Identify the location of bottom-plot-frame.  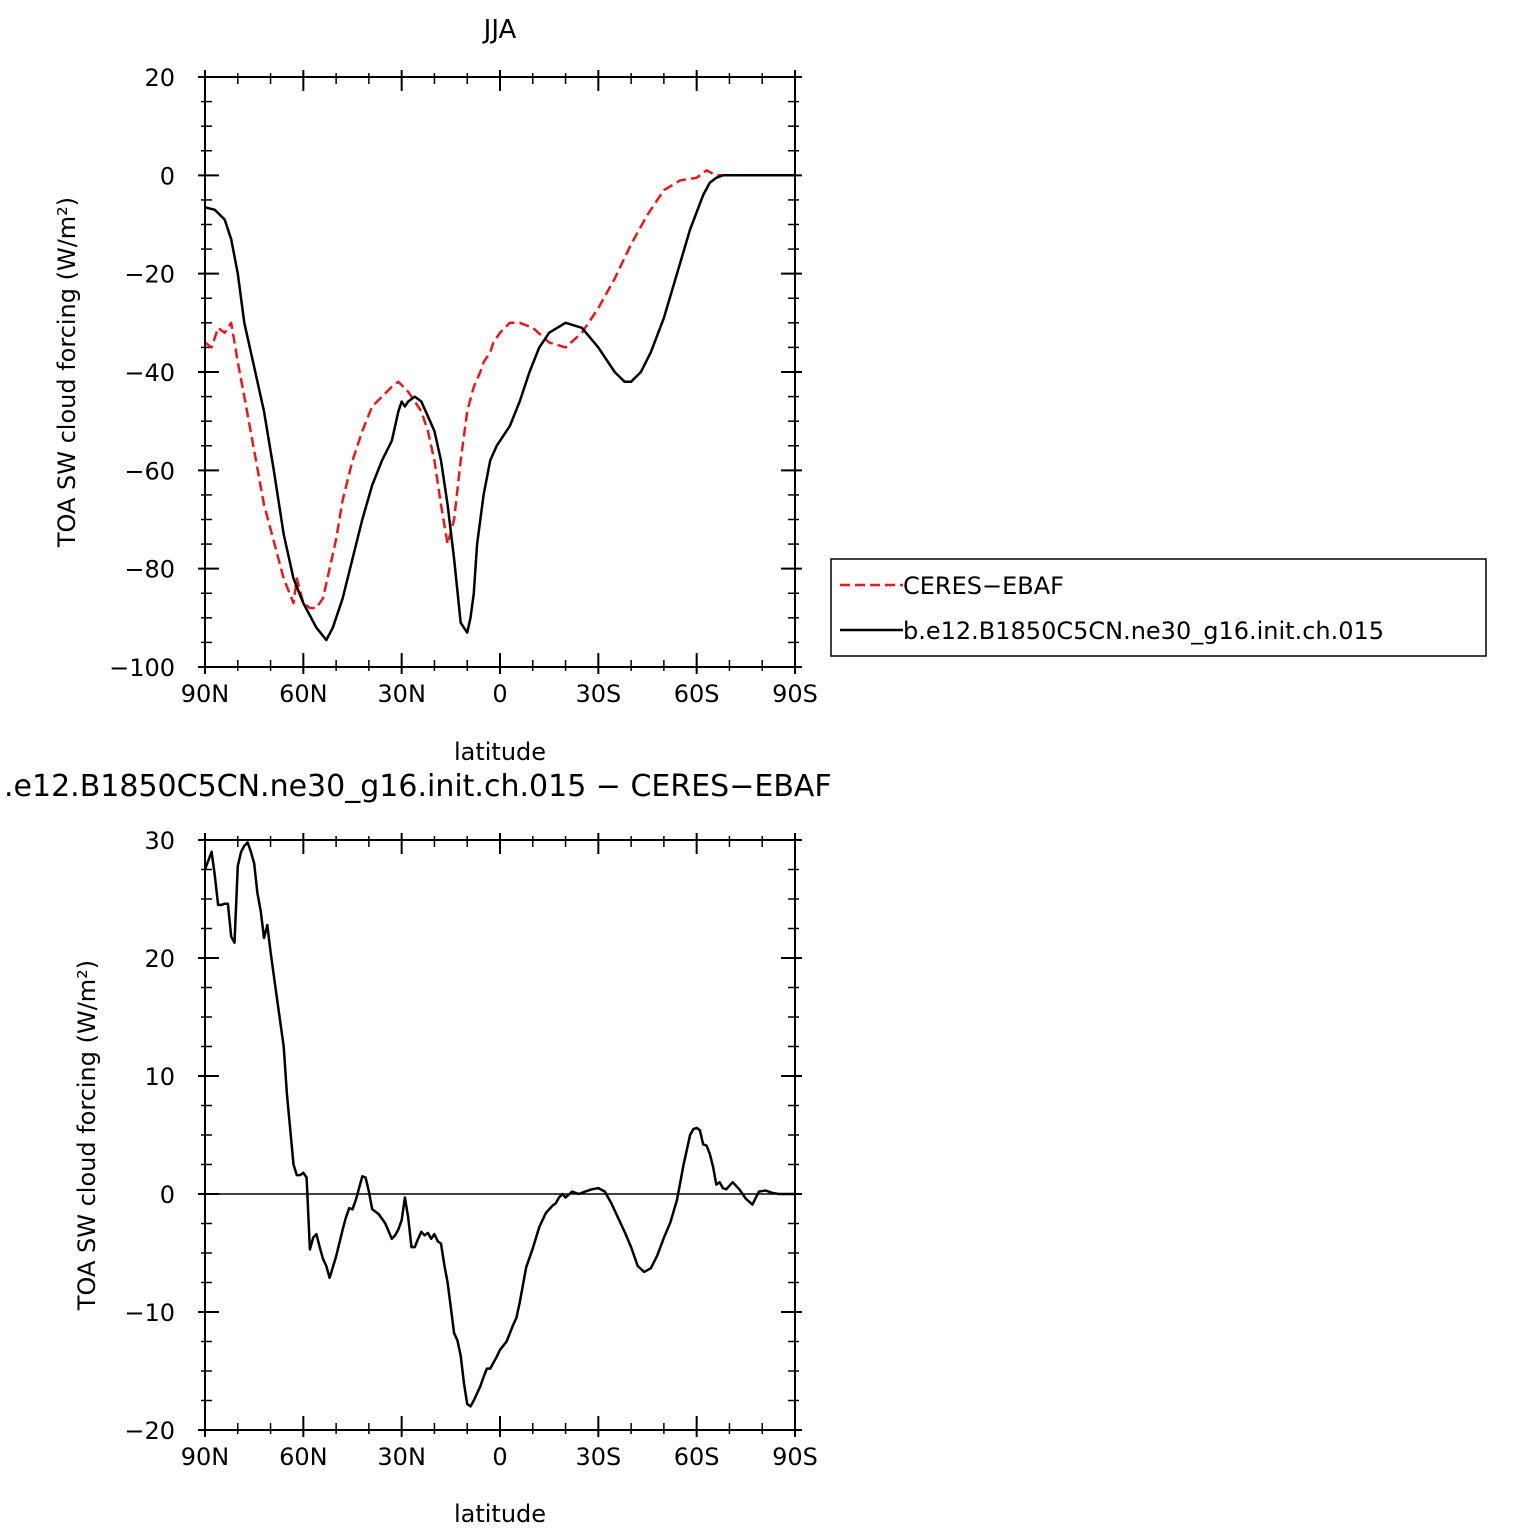
(500, 1135).